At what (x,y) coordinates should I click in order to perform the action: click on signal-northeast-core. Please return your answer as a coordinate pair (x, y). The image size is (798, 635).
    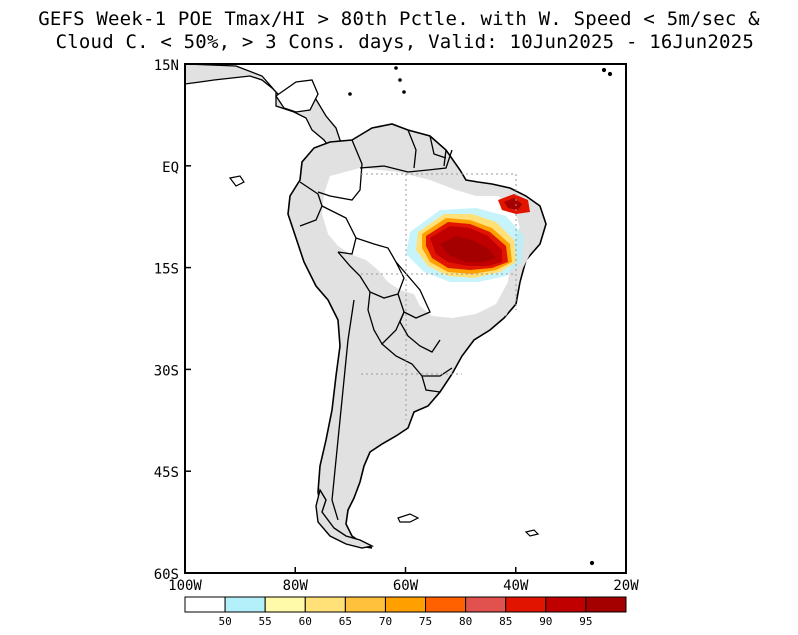
    Looking at the image, I should click on (513, 204).